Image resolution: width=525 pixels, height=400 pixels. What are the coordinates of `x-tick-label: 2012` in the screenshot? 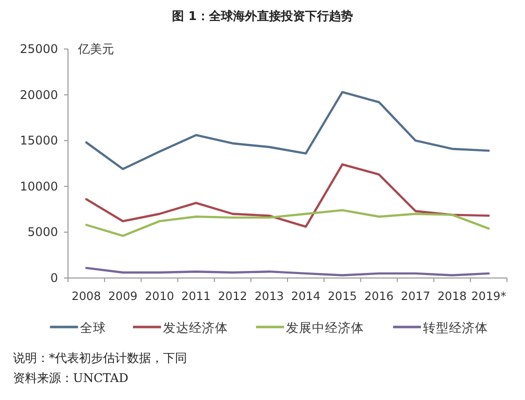 It's located at (233, 296).